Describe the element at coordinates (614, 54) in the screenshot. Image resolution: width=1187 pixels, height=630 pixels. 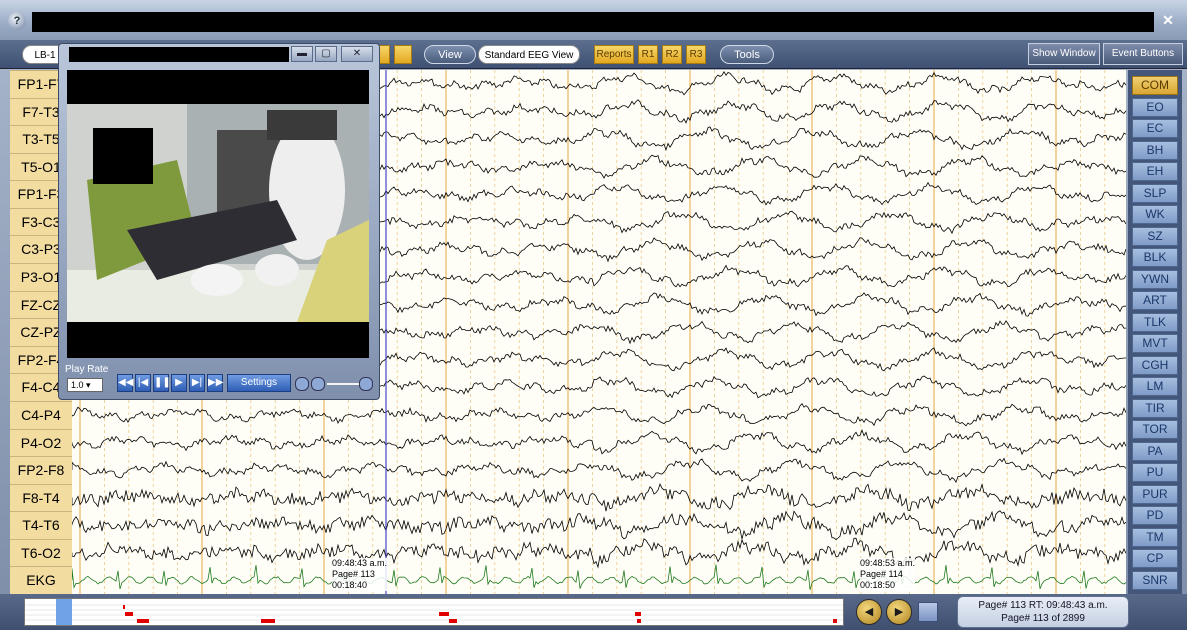
I see `reports-button: Reports` at that location.